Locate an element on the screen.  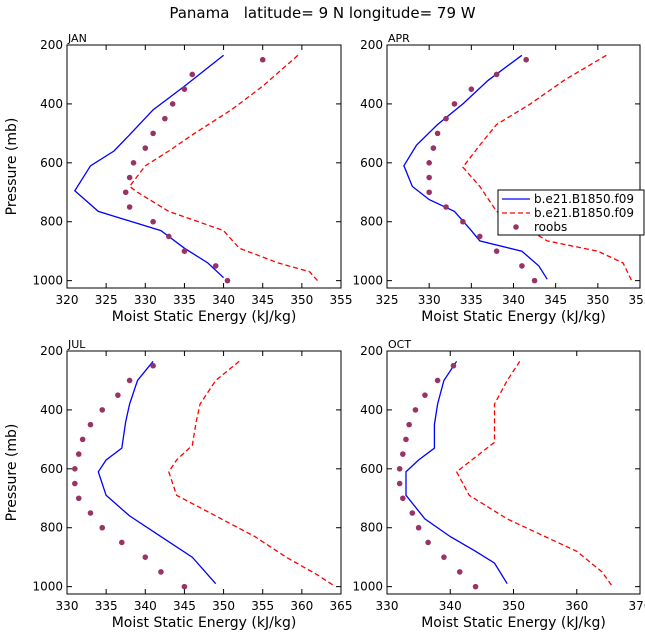
legend-marker is located at coordinates (516, 227).